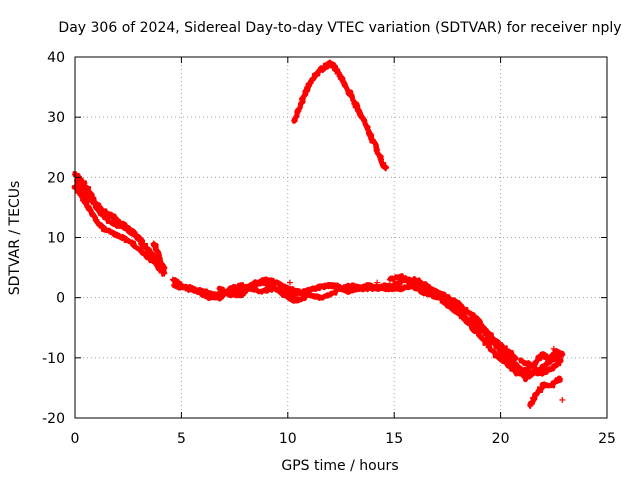  What do you see at coordinates (181, 439) in the screenshot?
I see `x-tick-label: 5` at bounding box center [181, 439].